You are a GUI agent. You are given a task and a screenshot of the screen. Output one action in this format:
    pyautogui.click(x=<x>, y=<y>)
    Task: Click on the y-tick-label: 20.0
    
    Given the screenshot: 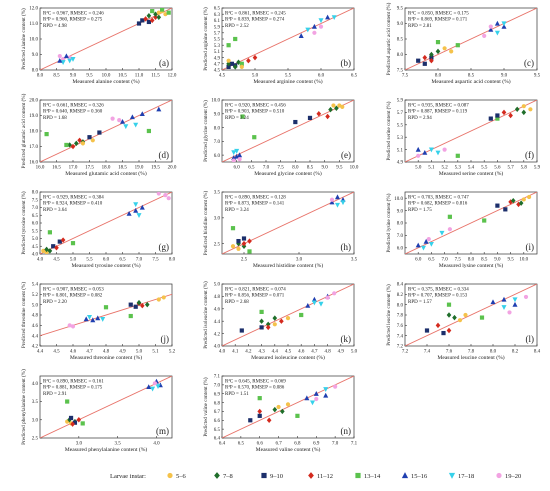 What is the action you would take?
    pyautogui.click(x=33, y=101)
    